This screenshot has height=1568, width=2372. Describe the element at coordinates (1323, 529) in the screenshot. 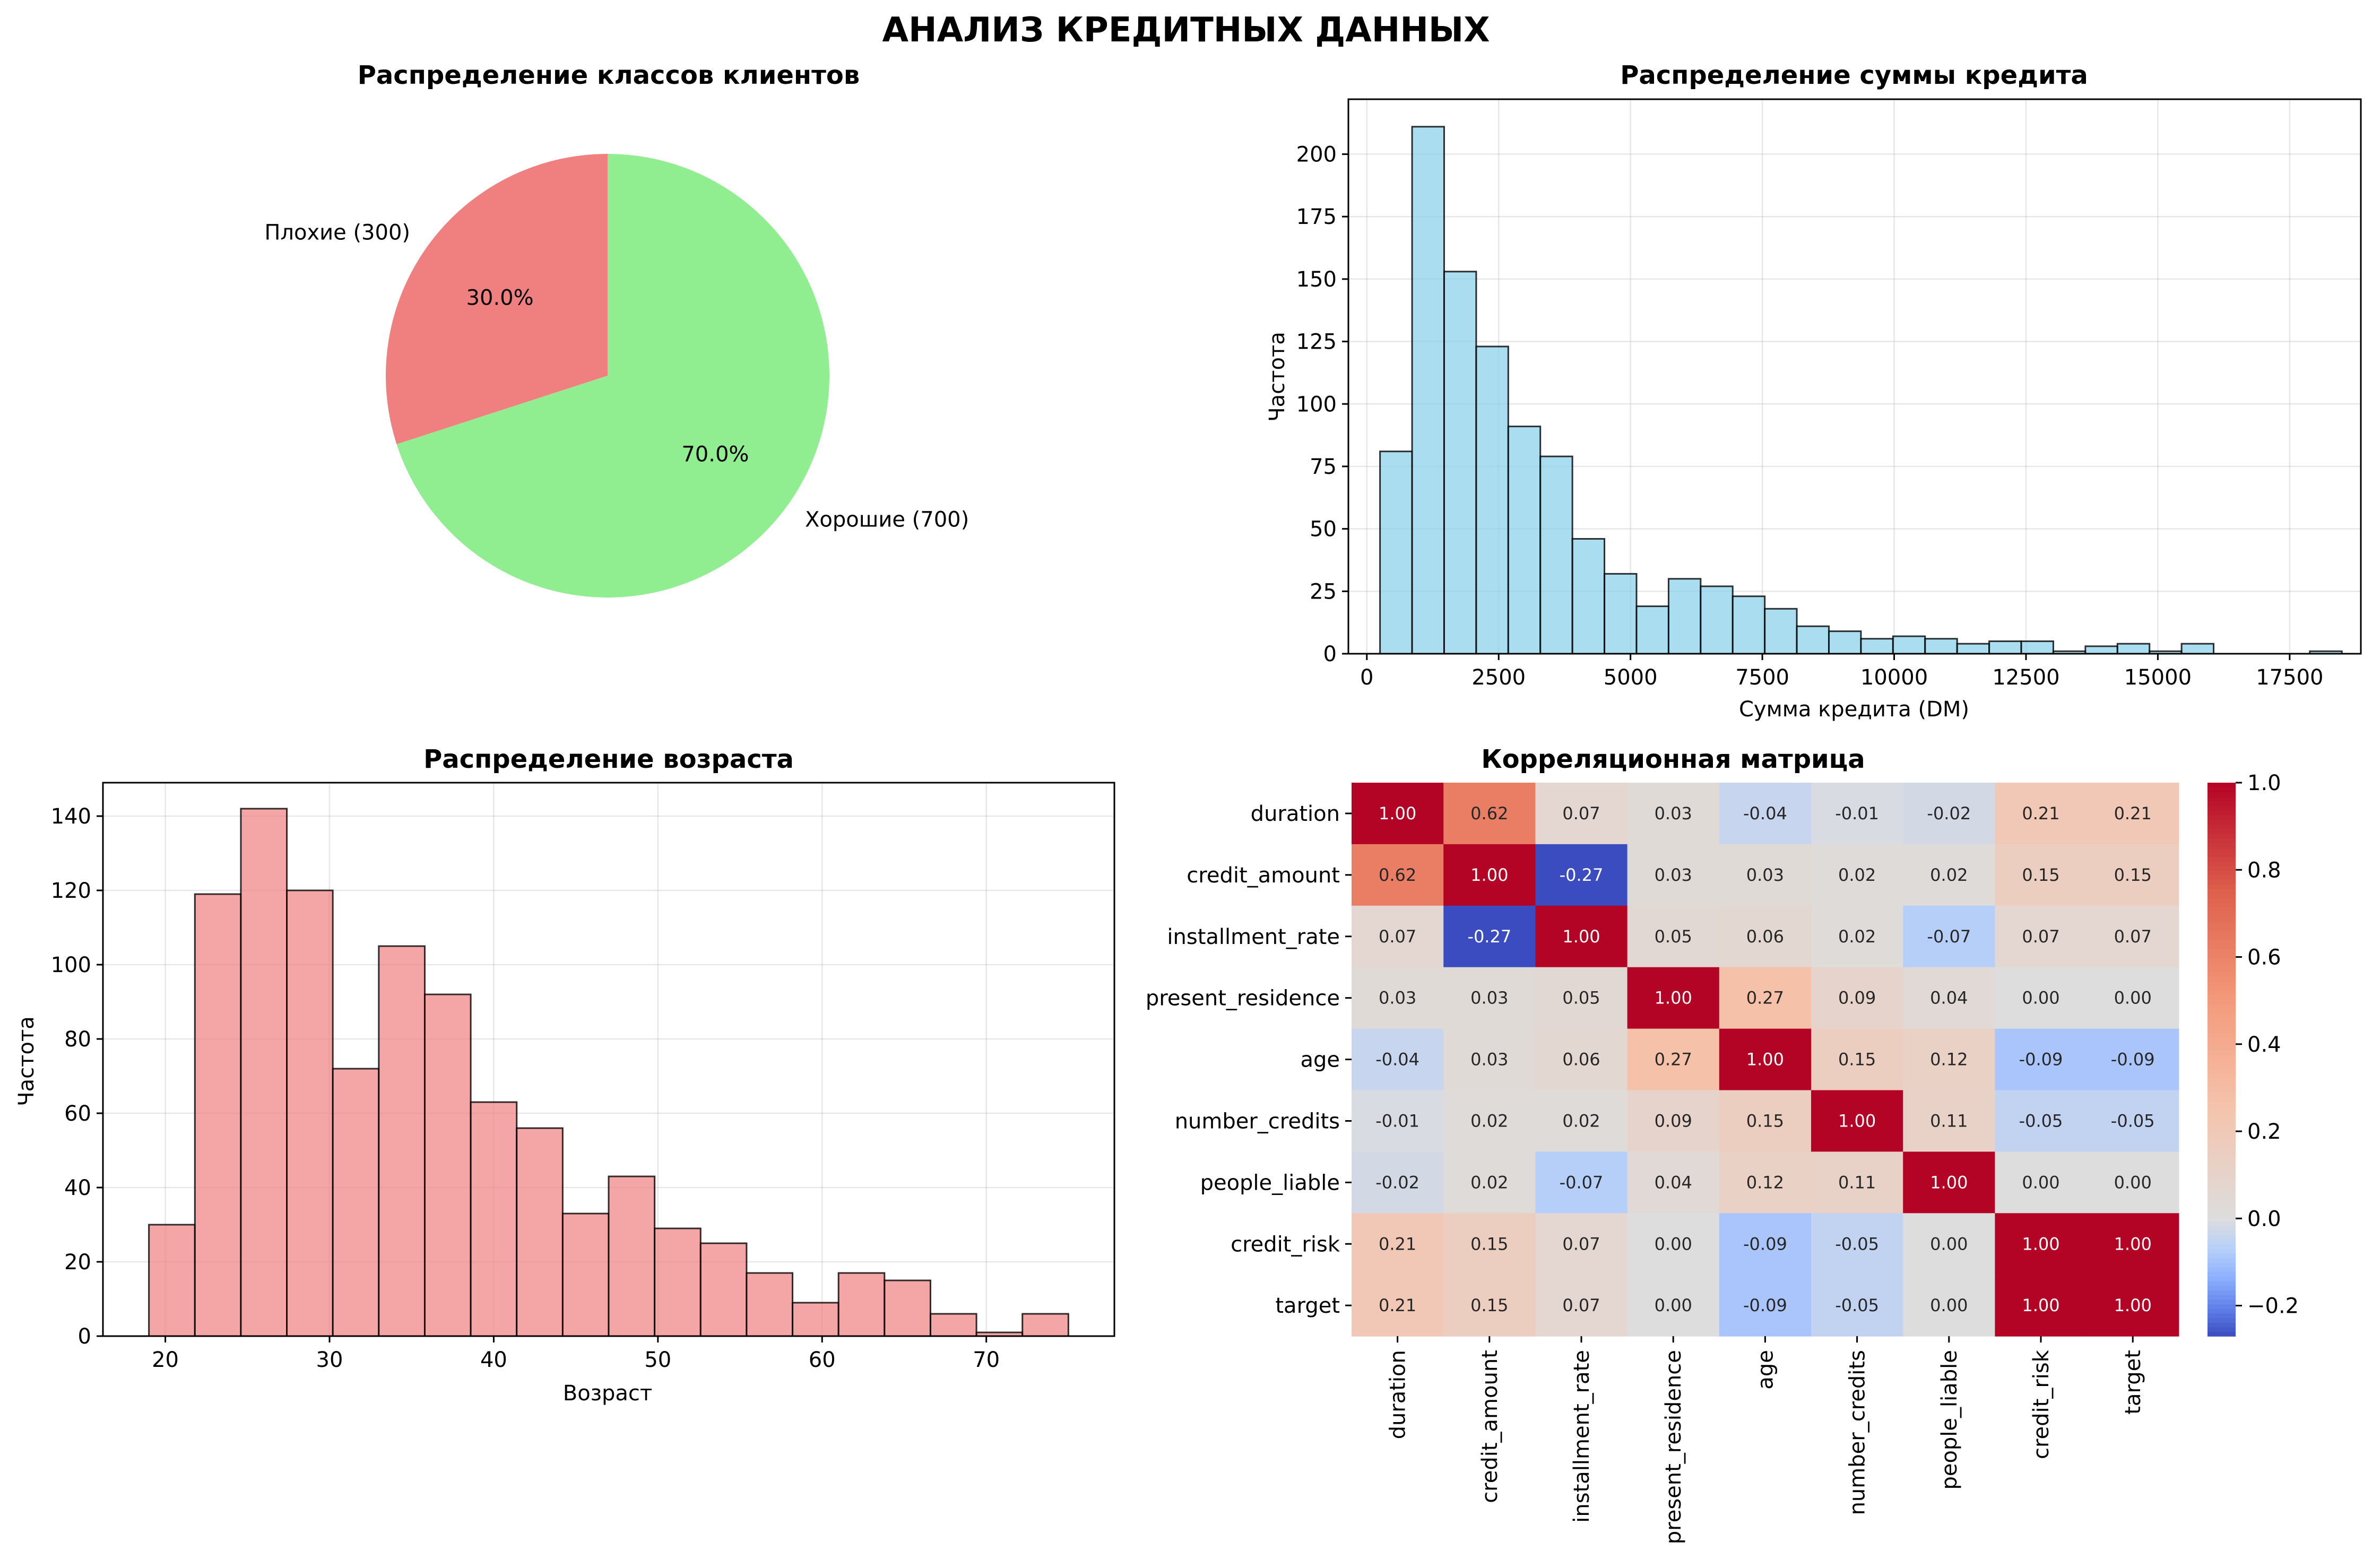

I see `credit-amount-histogram-ytick-label: 50` at that location.